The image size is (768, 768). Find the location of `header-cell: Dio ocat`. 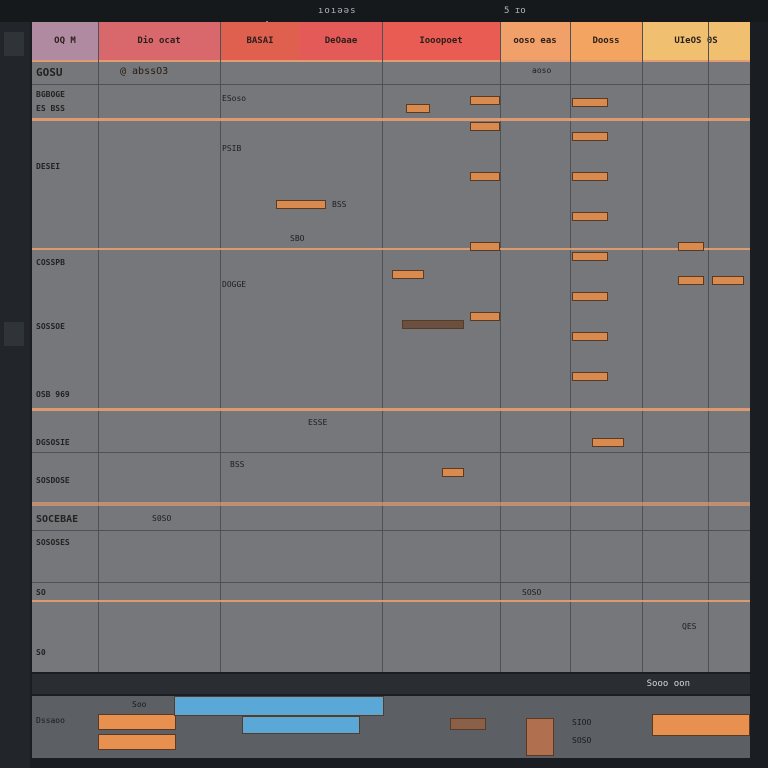

header-cell: Dio ocat is located at coordinates (159, 41).